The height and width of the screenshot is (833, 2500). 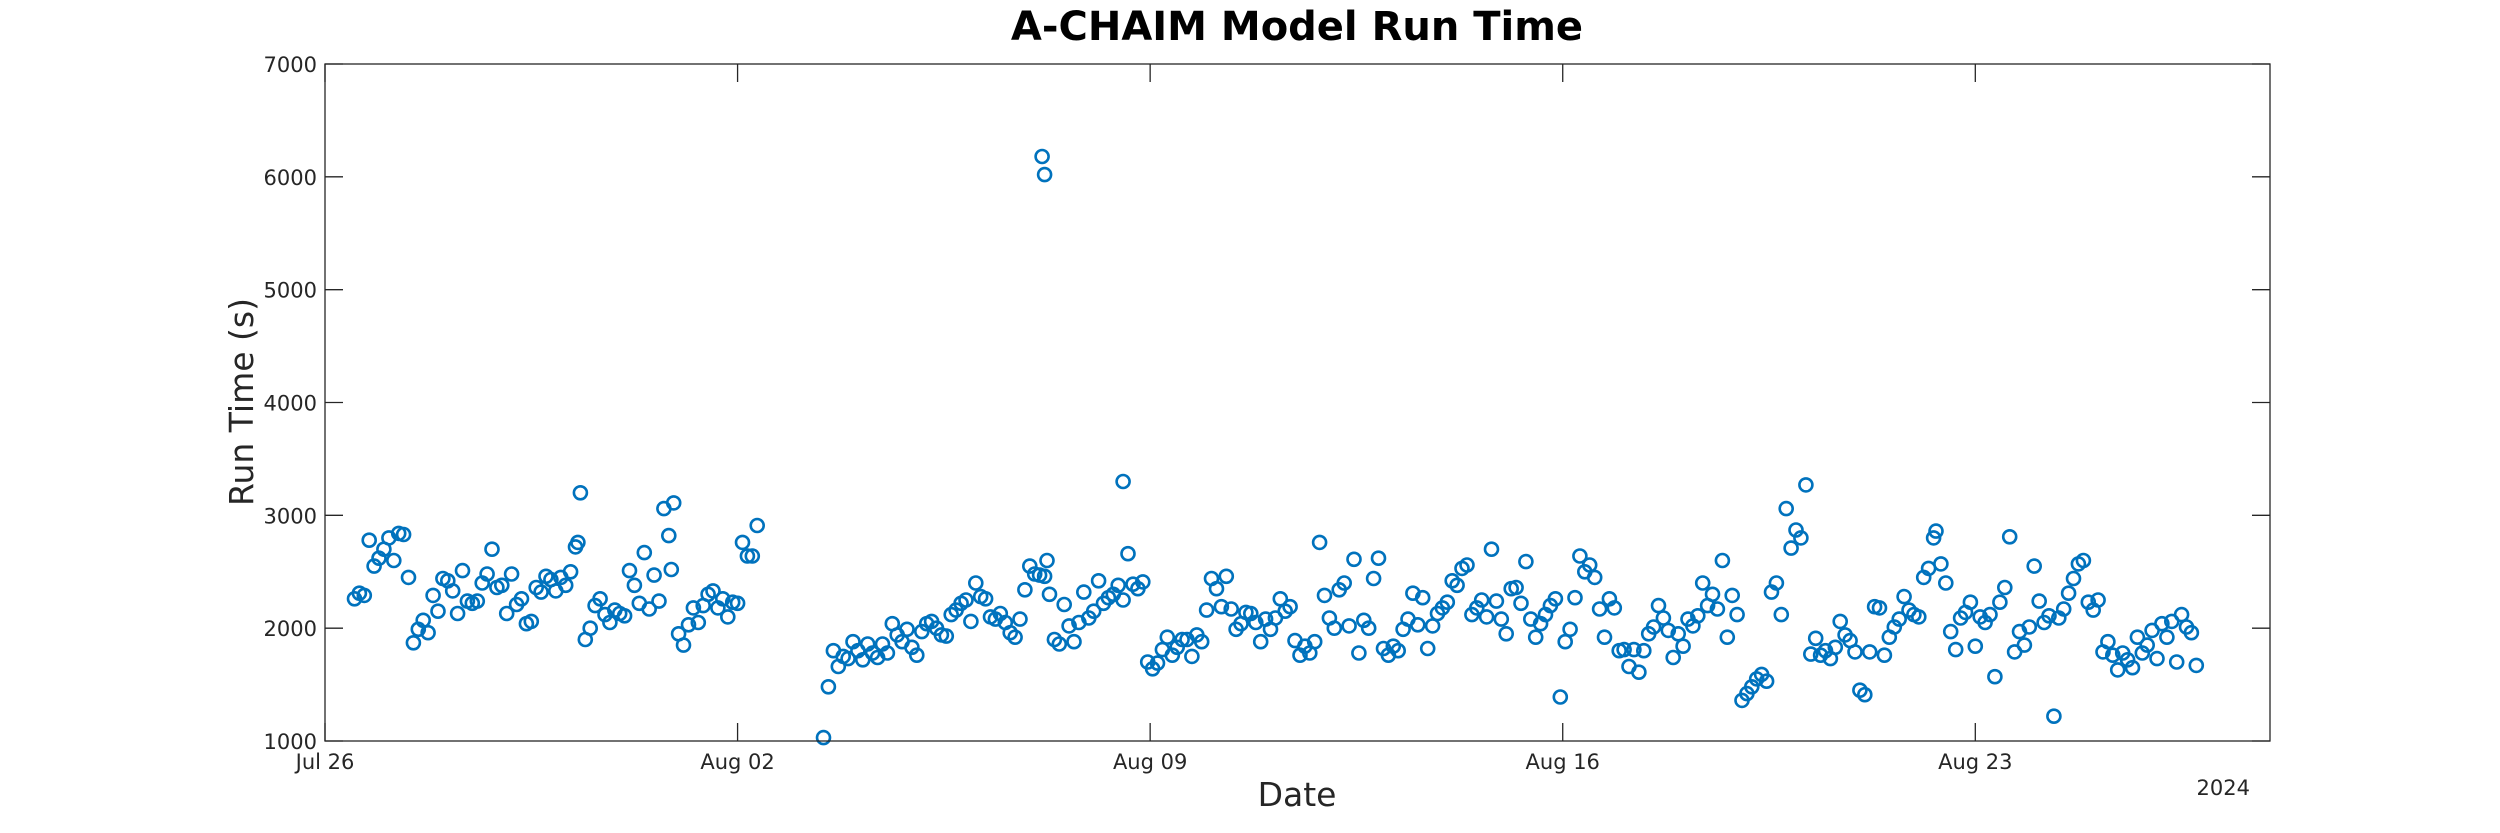 I want to click on y-tick-label: 2000, so click(x=290, y=629).